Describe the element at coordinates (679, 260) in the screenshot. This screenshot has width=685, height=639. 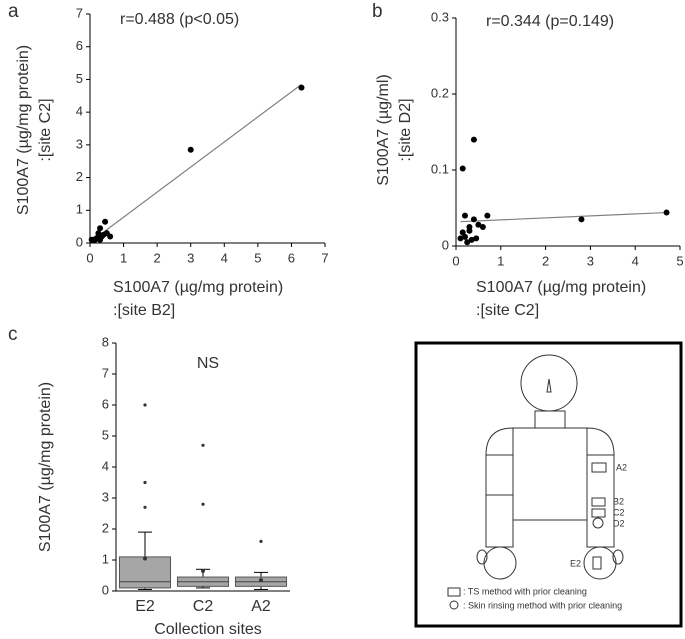
I see `x-tick-label: 5` at that location.